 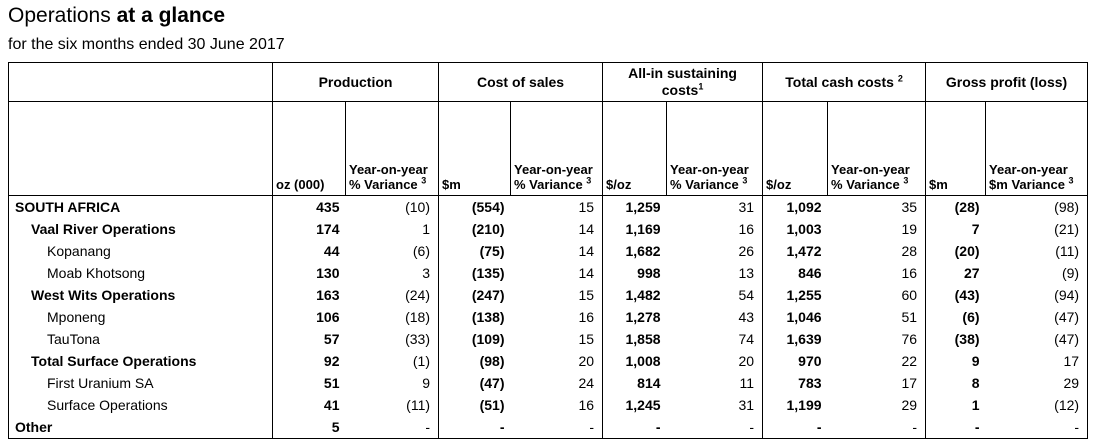 I want to click on variance-cell: 51, so click(x=909, y=317).